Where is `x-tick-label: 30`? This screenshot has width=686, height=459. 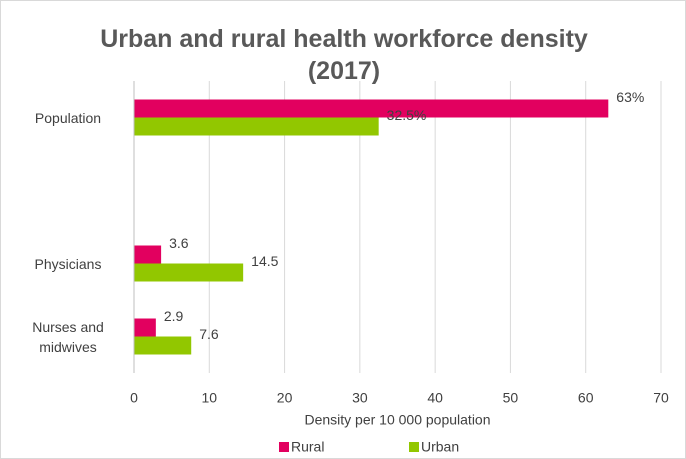 x-tick-label: 30 is located at coordinates (360, 398).